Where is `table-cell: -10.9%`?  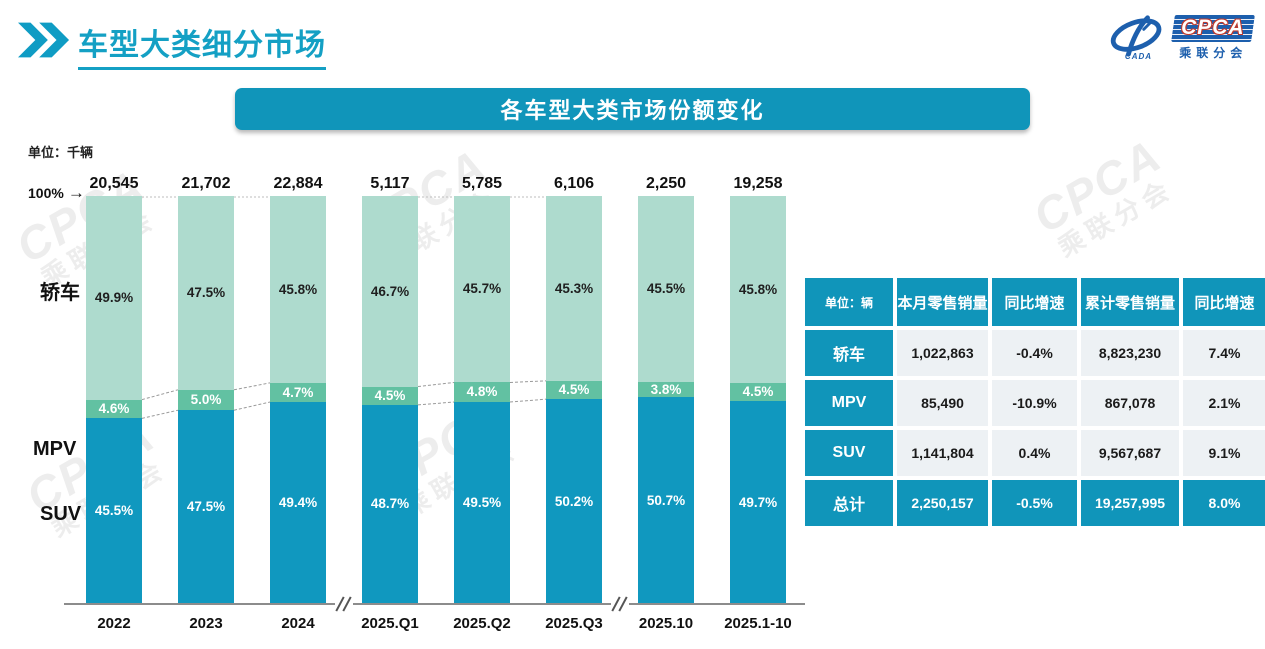 table-cell: -10.9% is located at coordinates (1034, 403).